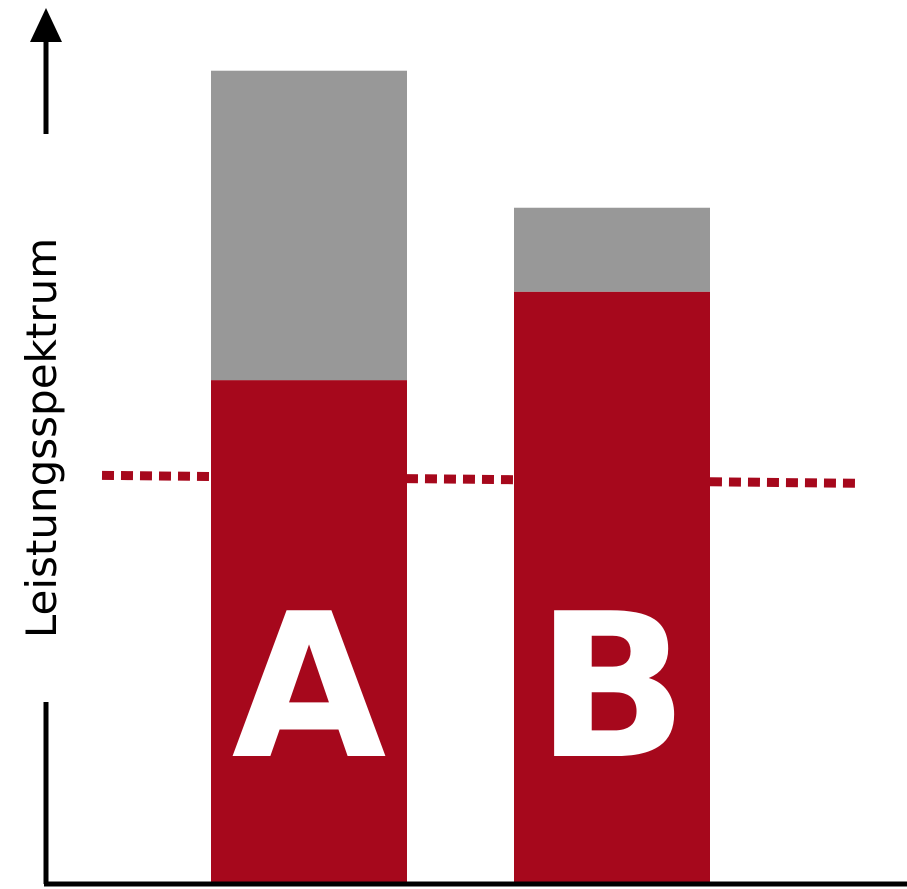 This screenshot has height=889, width=907. Describe the element at coordinates (41, 438) in the screenshot. I see `y-axis-label: Leistungsspektrum` at that location.